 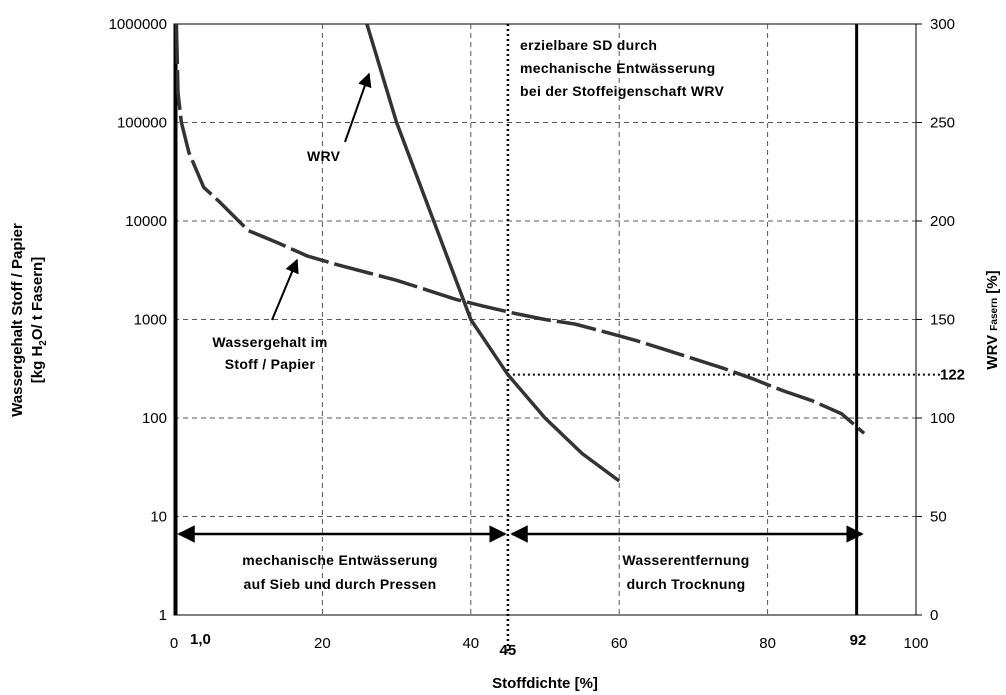 I want to click on y-right-tick-label: 150, so click(x=942, y=320).